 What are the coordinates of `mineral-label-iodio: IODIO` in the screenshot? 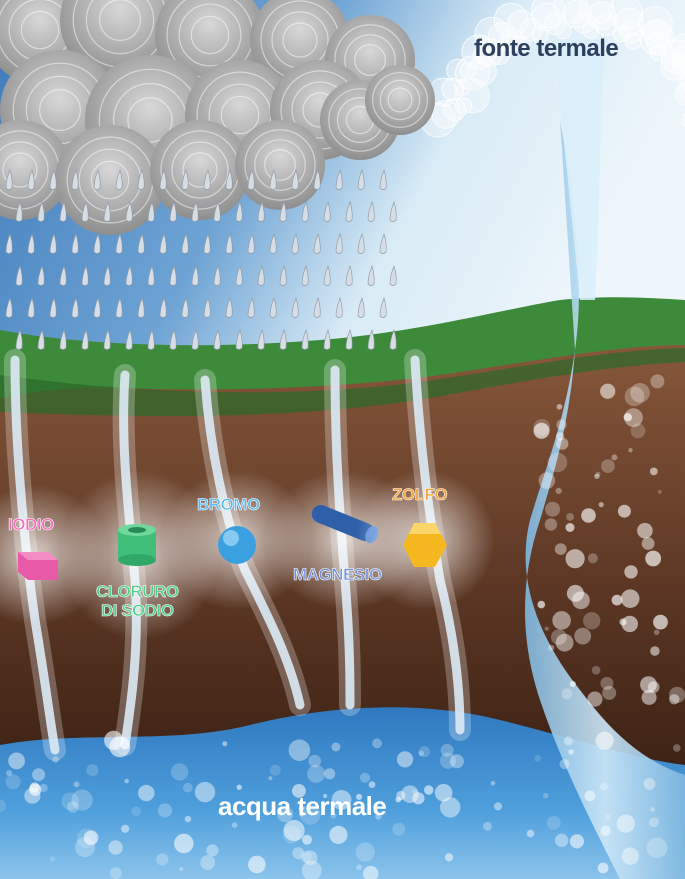 It's located at (31, 524).